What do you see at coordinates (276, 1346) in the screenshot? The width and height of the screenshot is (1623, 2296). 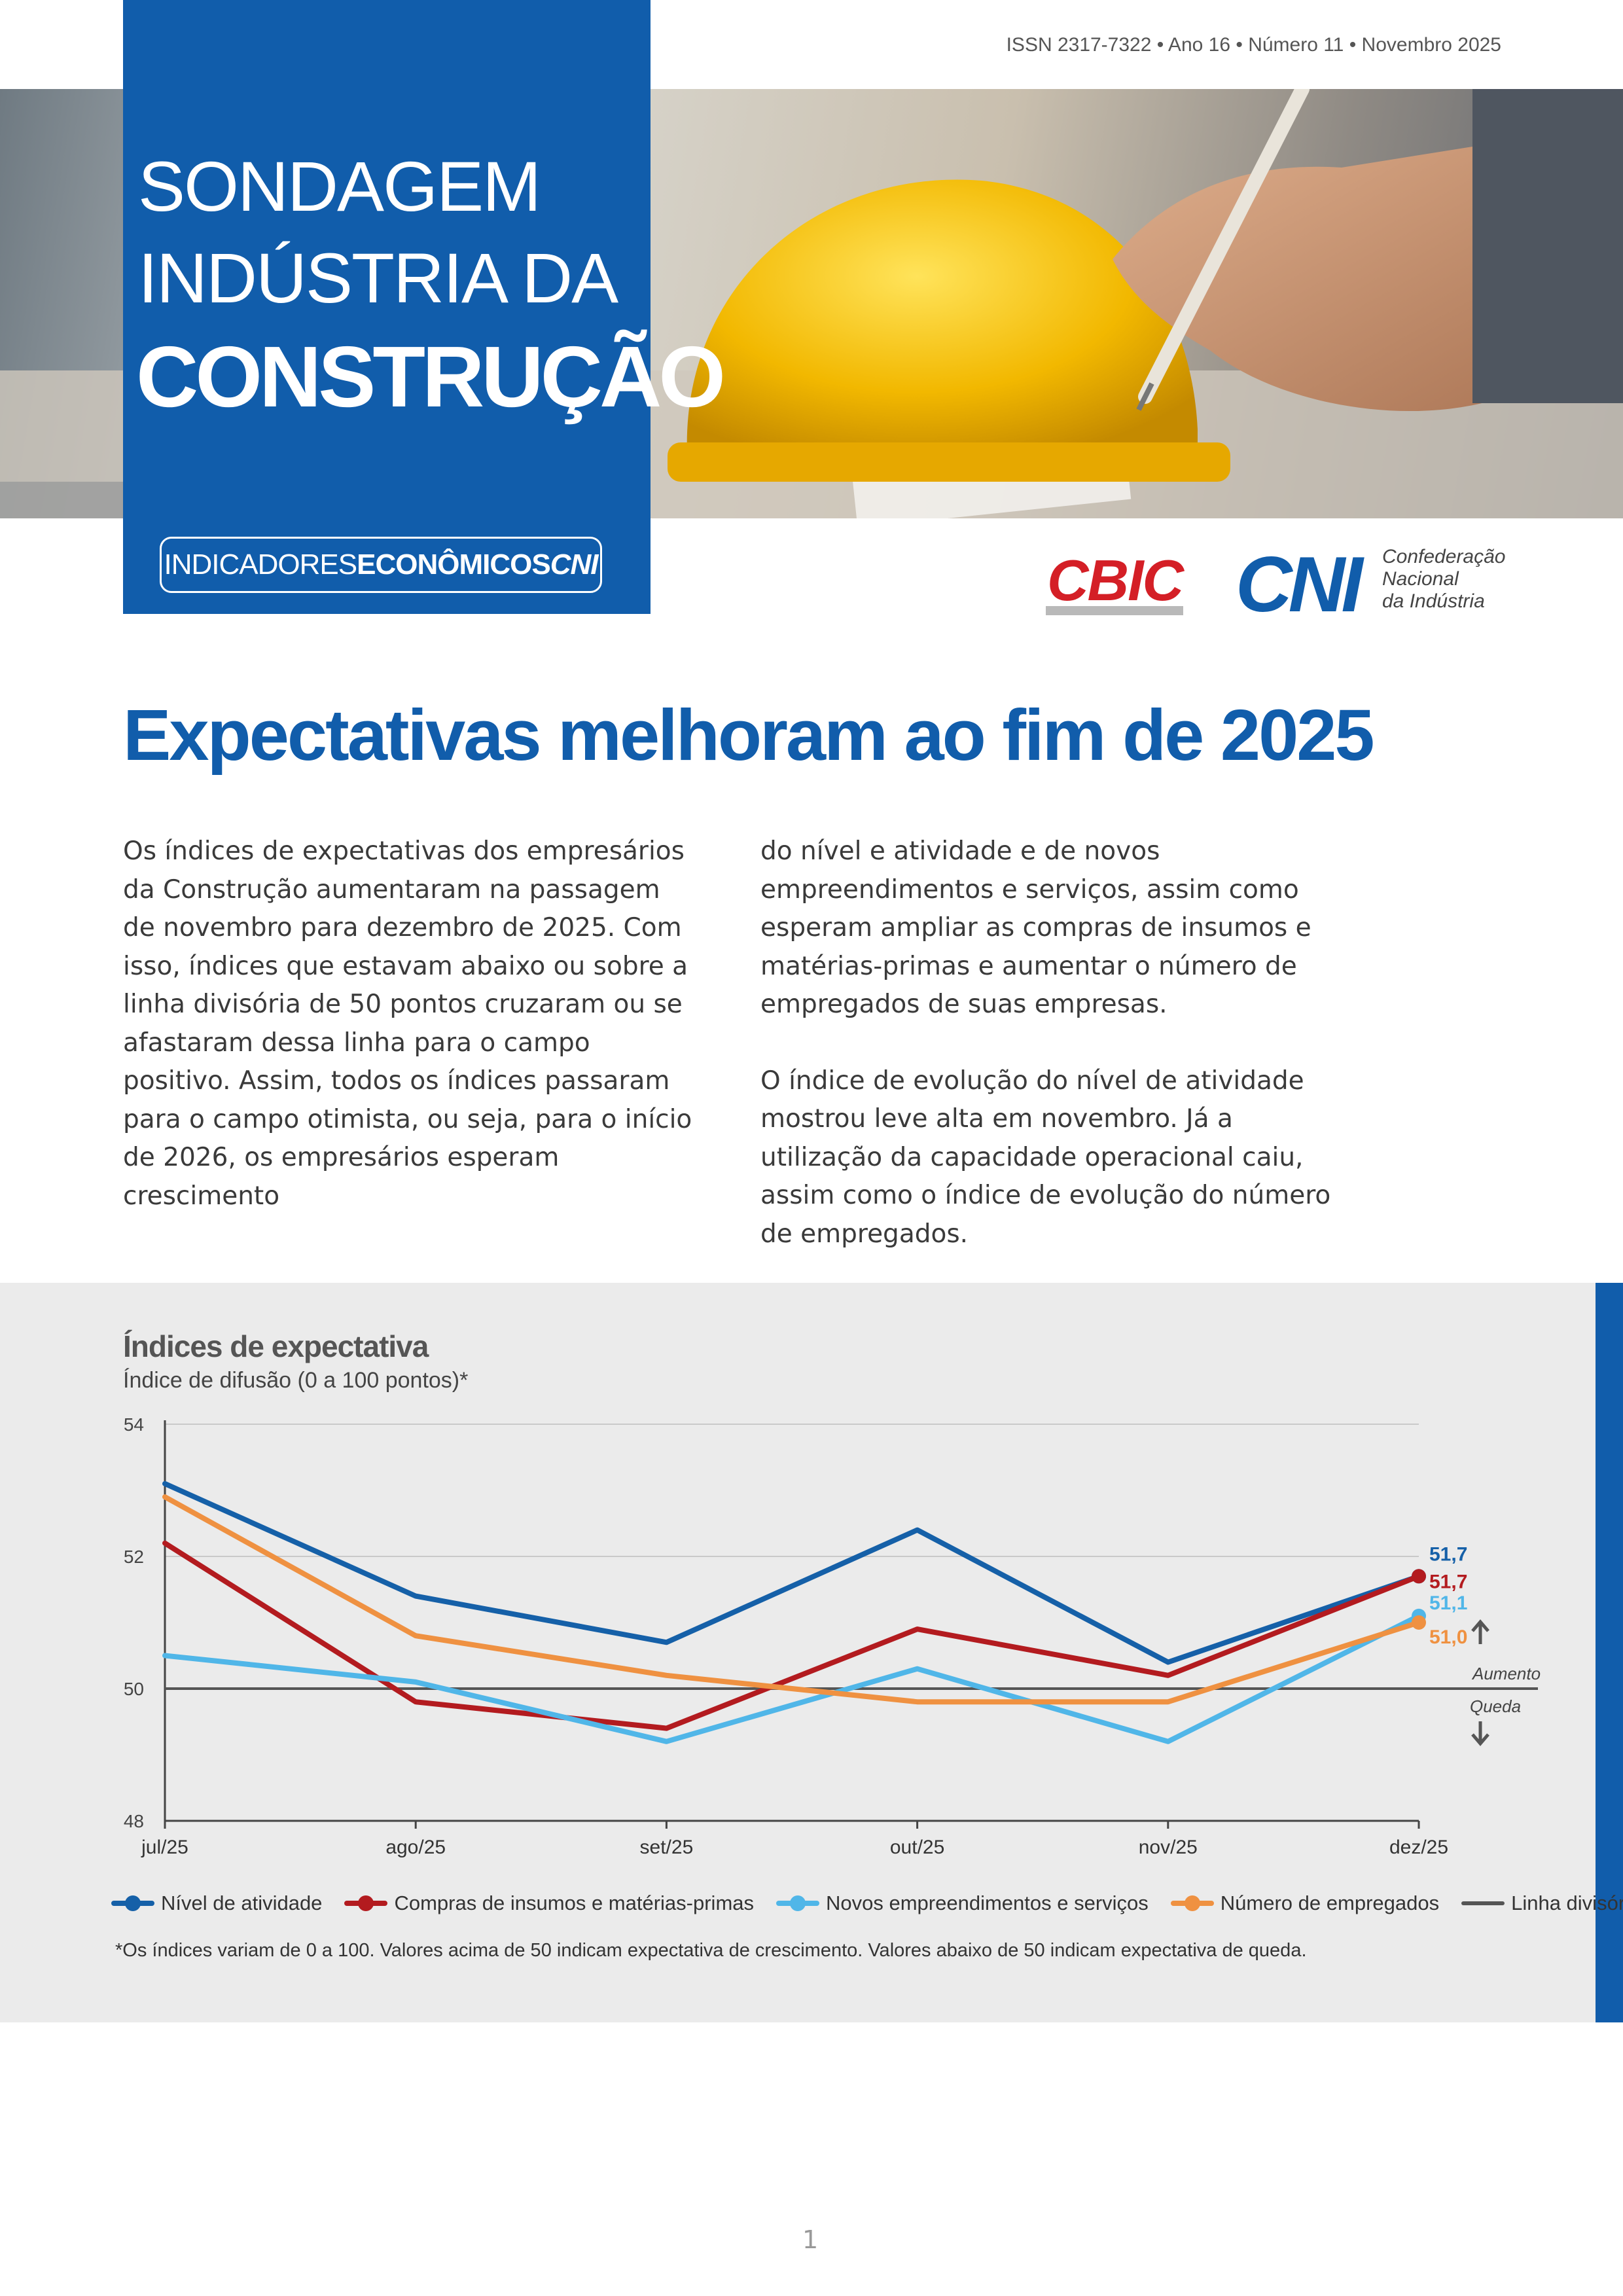 I see `chart-title: Índices de expectativa` at bounding box center [276, 1346].